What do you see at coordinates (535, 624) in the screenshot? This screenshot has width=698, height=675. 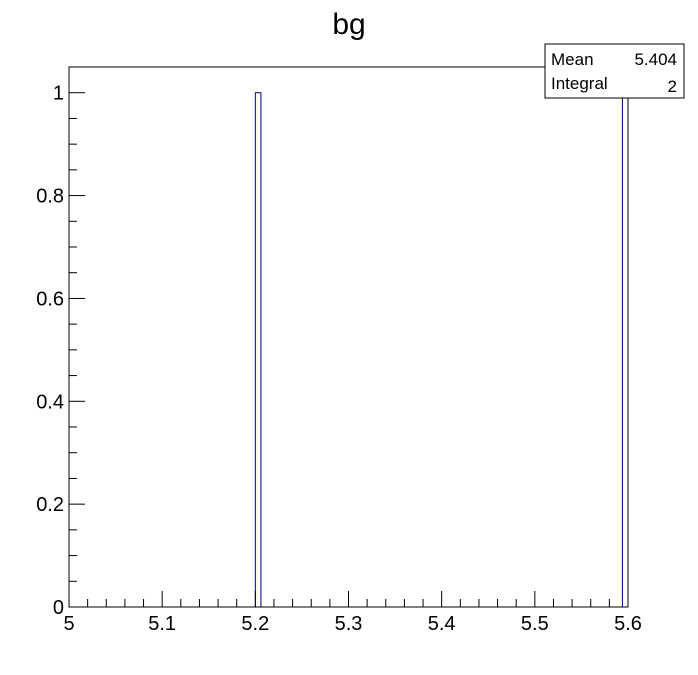 I see `x-tick-label: 5.5` at bounding box center [535, 624].